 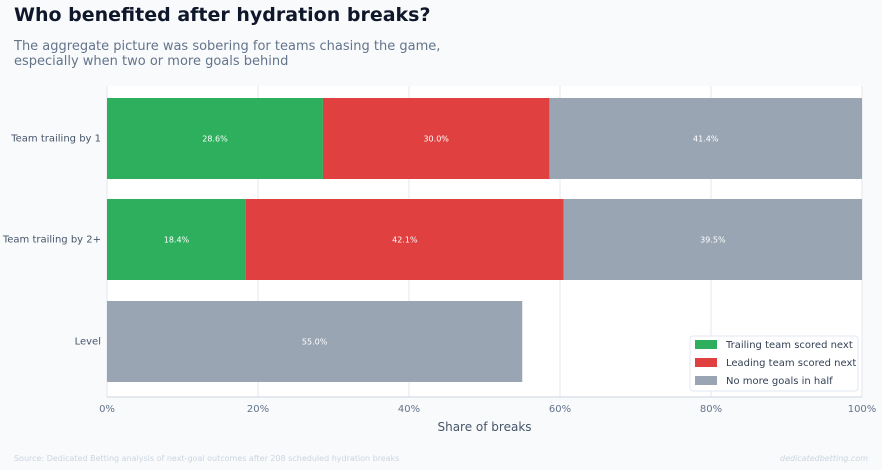 I want to click on data-label: 18.4%, so click(x=177, y=240).